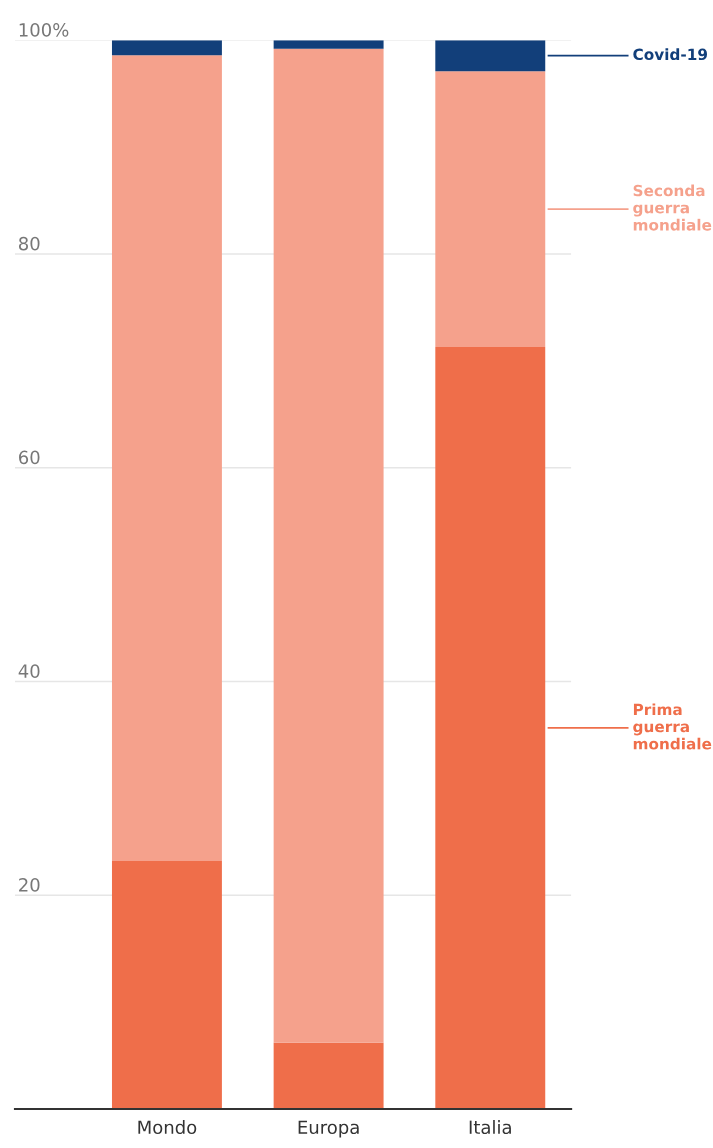 This screenshot has height=1148, width=713. Describe the element at coordinates (29, 671) in the screenshot. I see `y-tick-label: 40` at that location.